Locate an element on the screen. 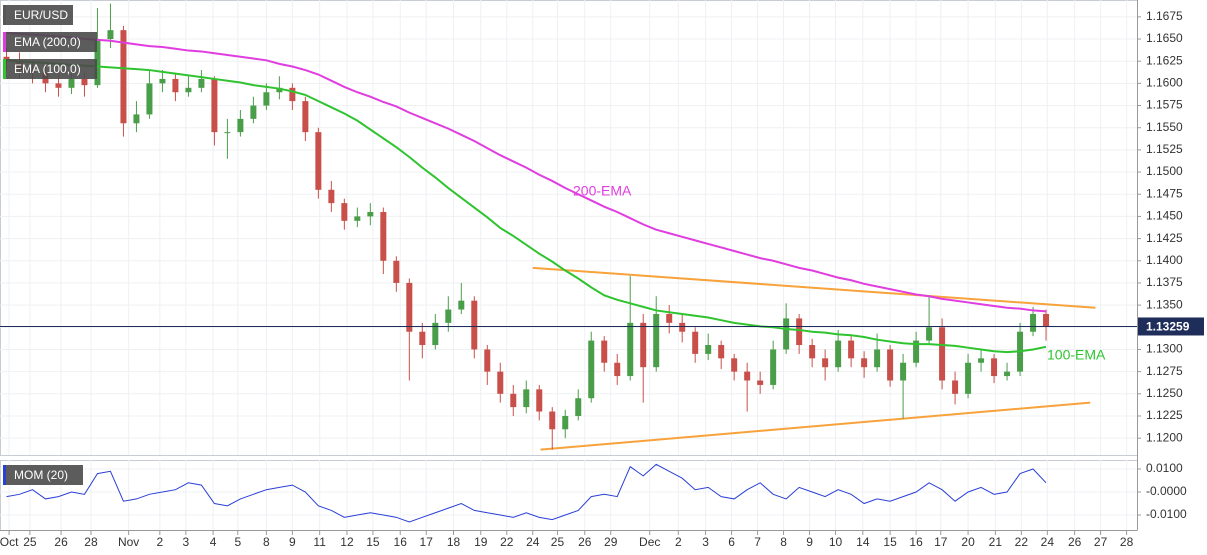  last-price-box is located at coordinates (1171, 326).